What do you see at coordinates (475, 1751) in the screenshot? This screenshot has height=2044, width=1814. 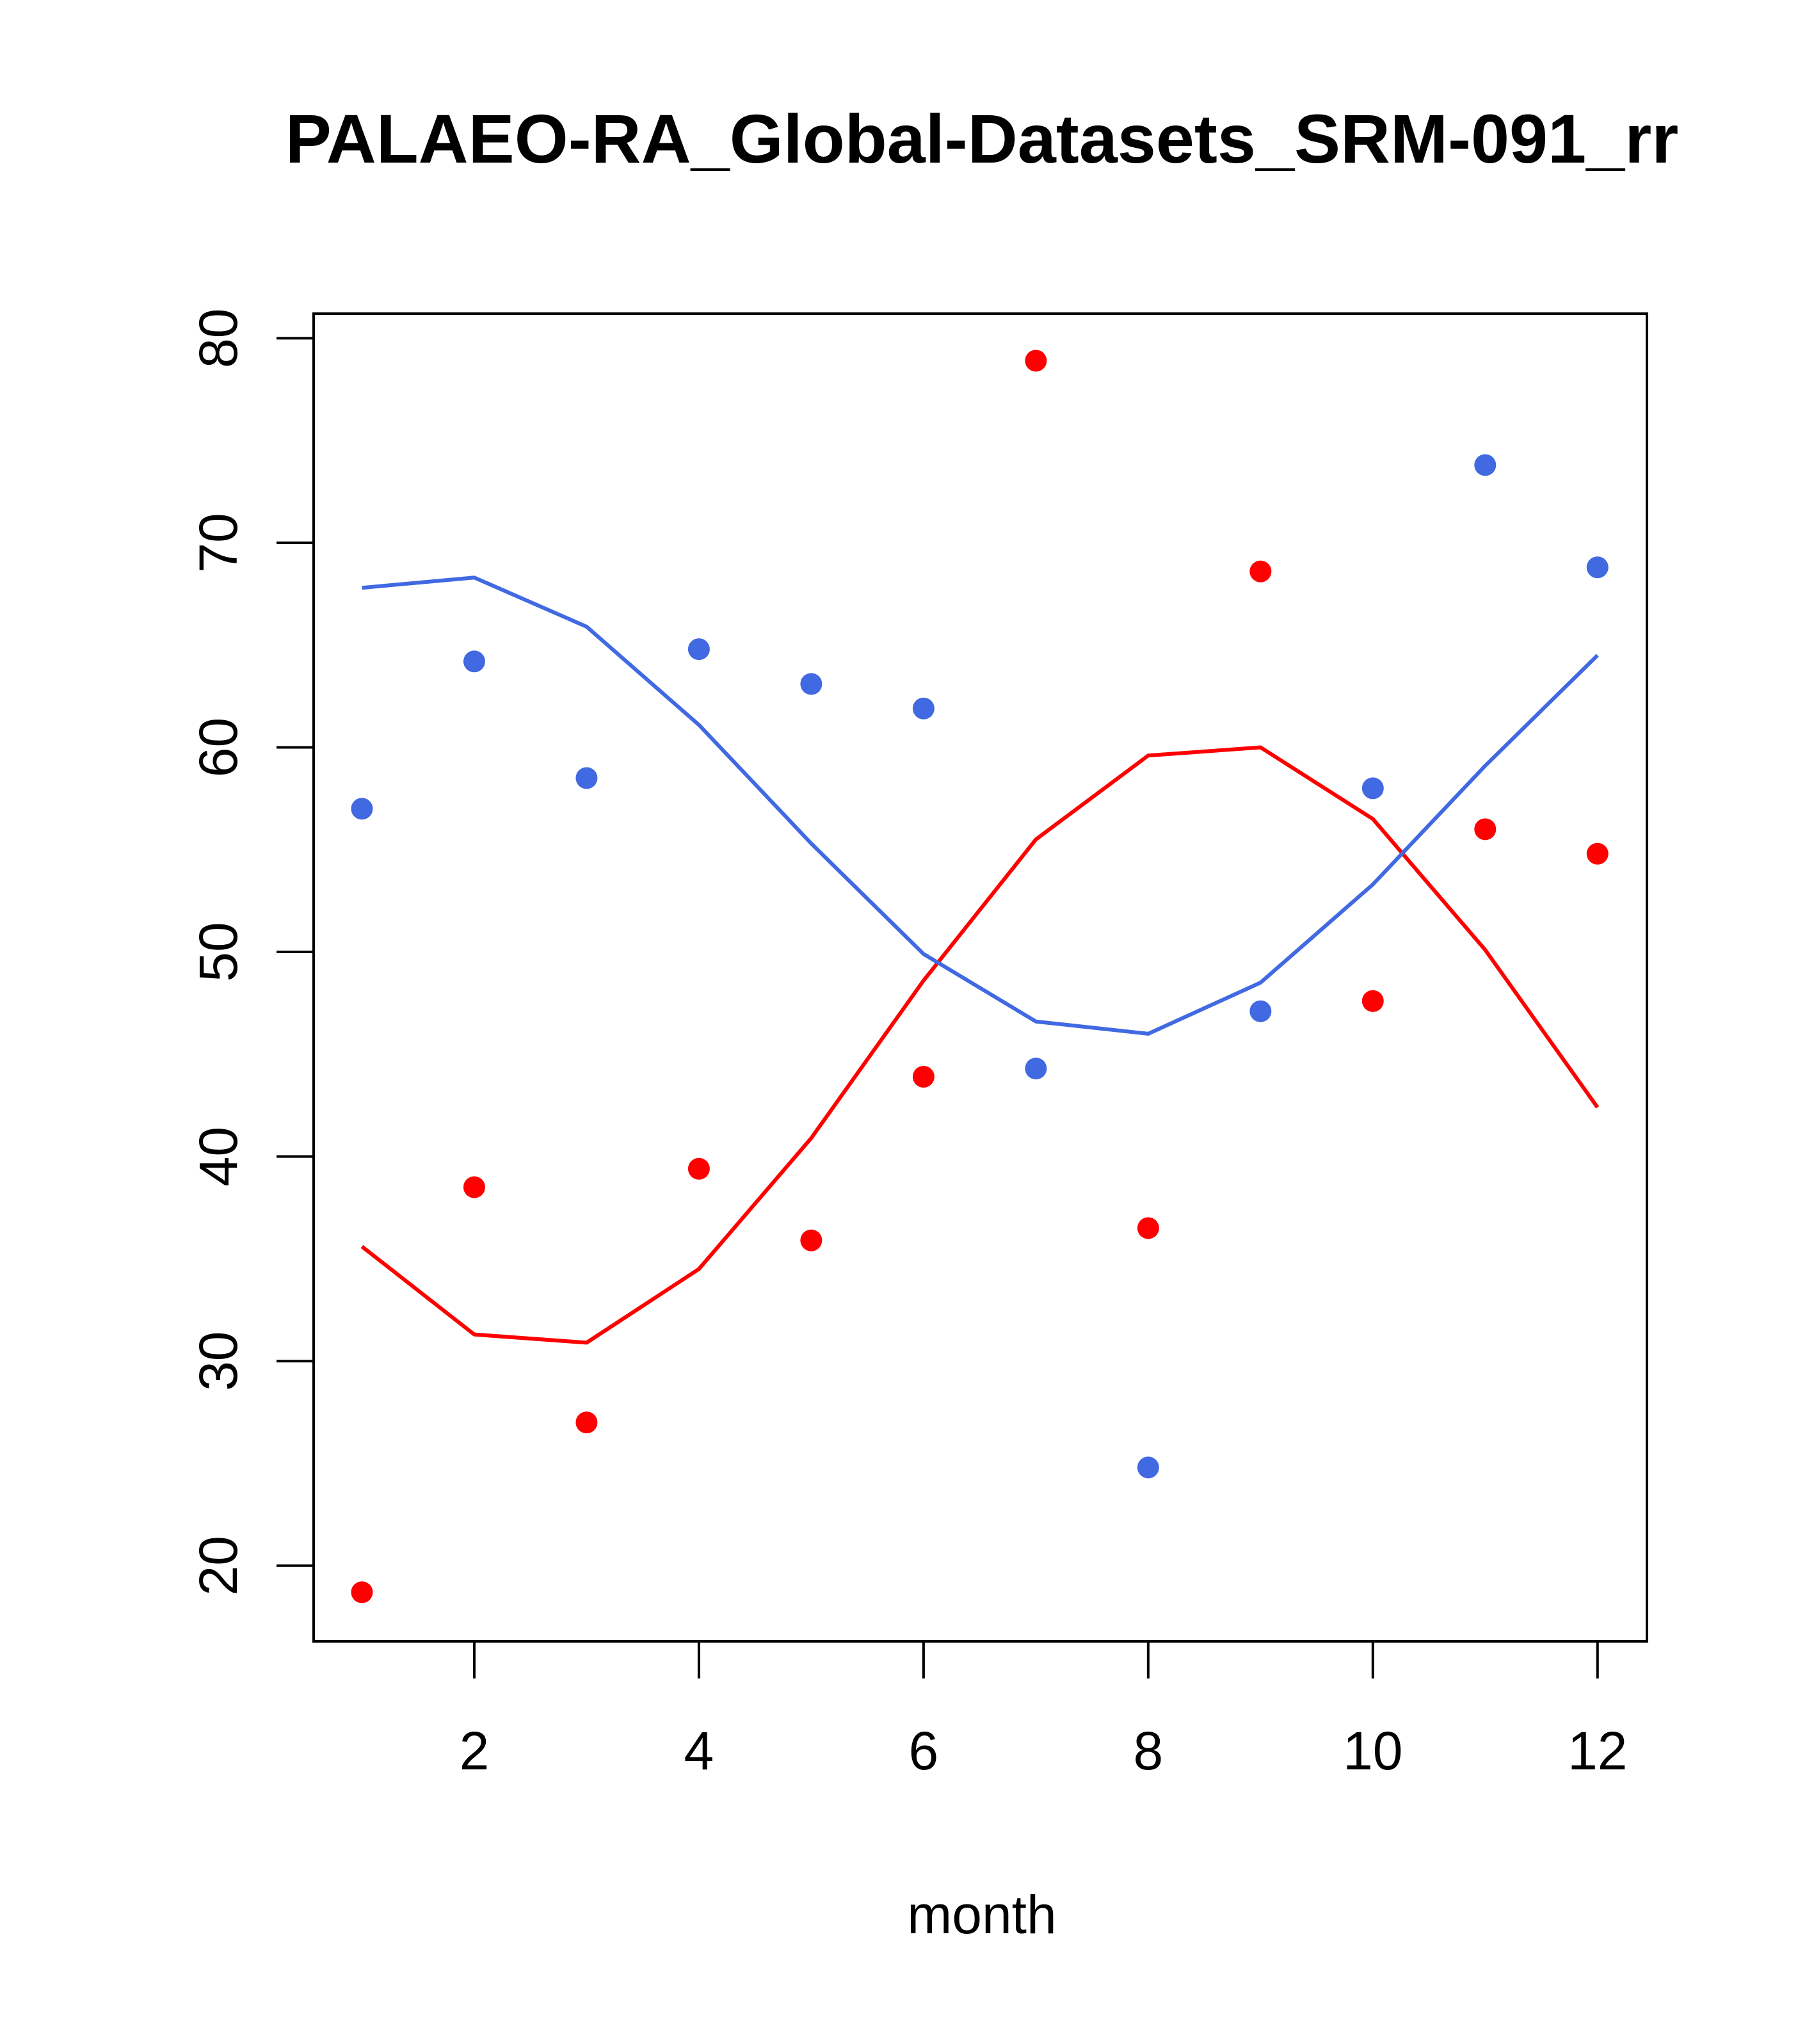 I see `x-tick-label: 2` at bounding box center [475, 1751].